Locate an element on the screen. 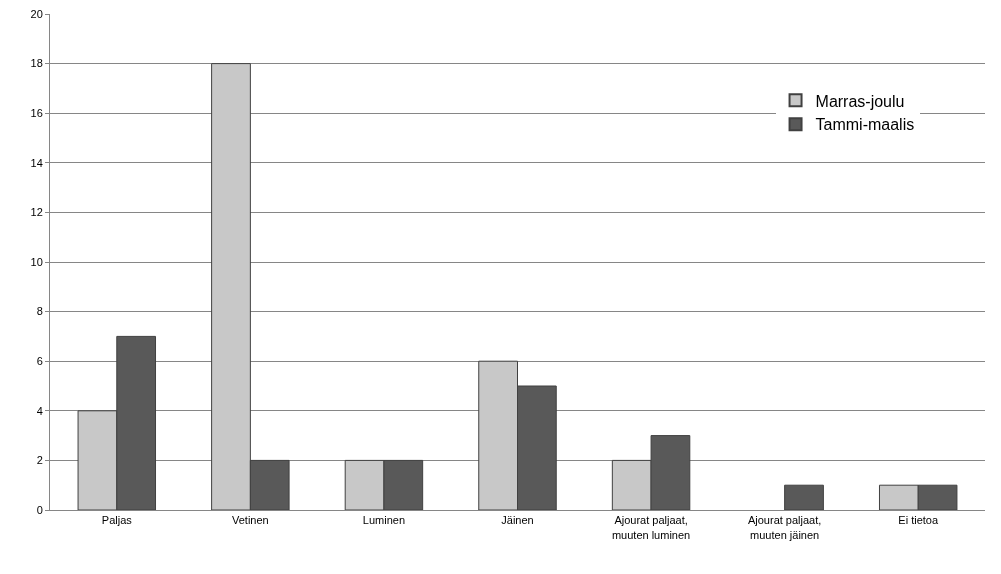  bar is located at coordinates (804, 497).